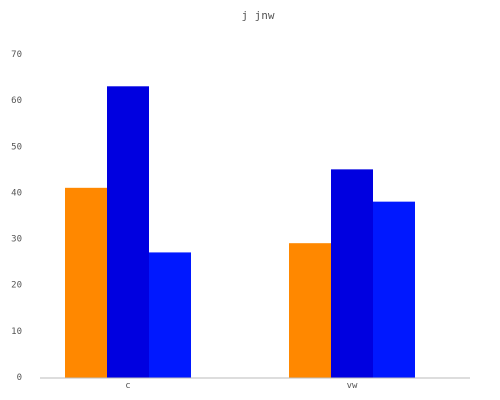  What do you see at coordinates (16, 240) in the screenshot?
I see `y-tick-label: 30` at bounding box center [16, 240].